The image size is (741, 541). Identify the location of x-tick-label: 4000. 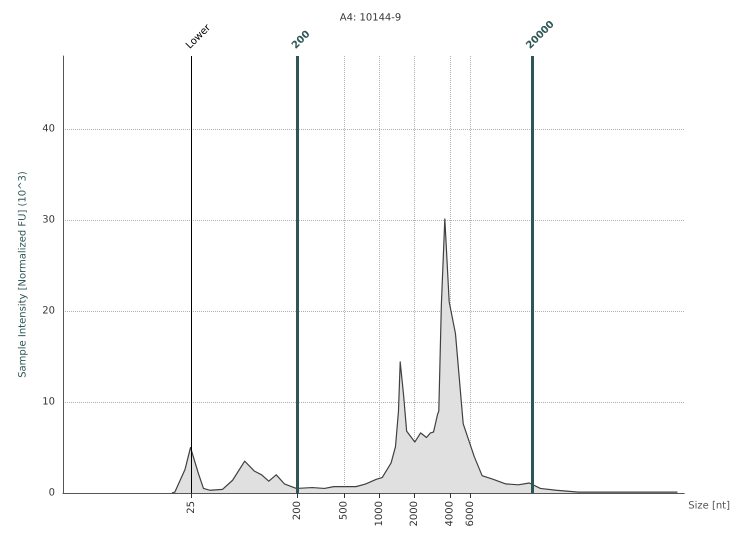
(450, 513).